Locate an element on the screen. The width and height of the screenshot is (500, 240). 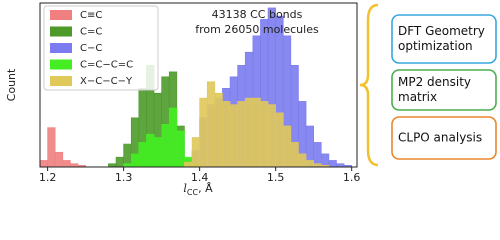
legend-label: C=C−C=C is located at coordinates (106, 65).